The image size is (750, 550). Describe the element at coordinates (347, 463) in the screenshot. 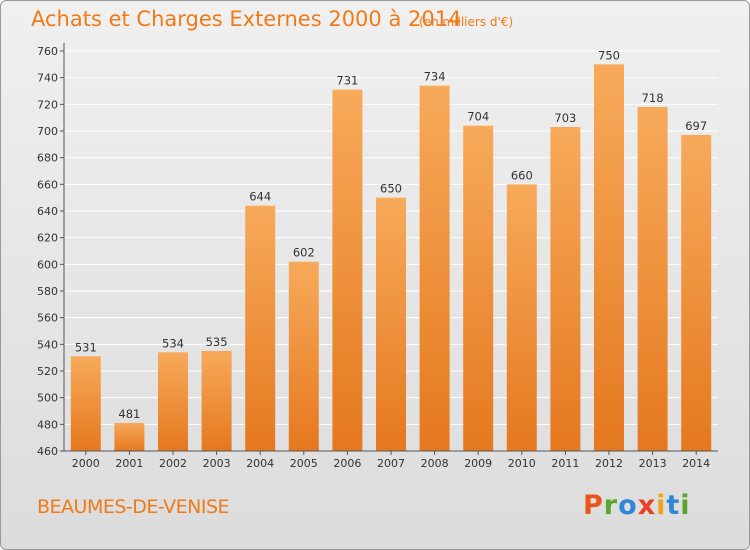

I see `x-tick-label: 2006` at that location.